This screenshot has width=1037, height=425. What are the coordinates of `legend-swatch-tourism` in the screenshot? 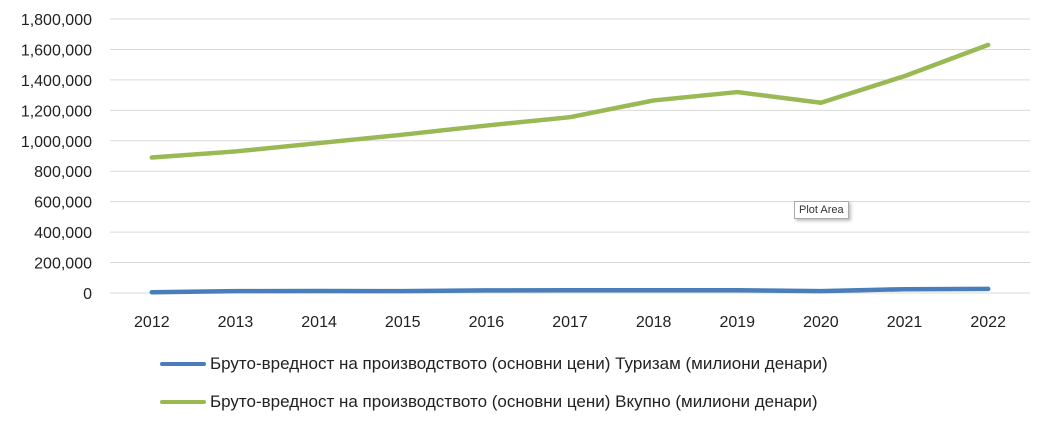 It's located at (183, 364).